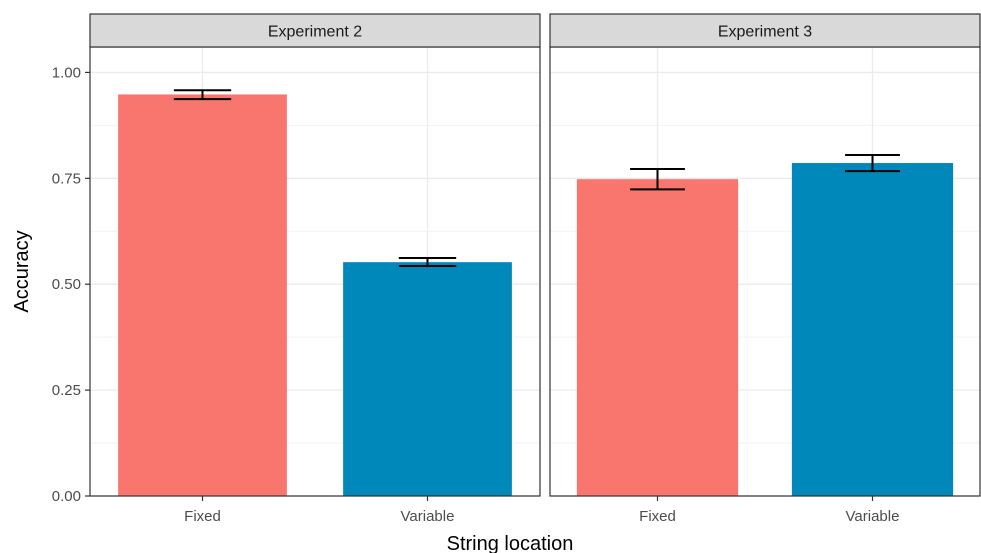  I want to click on y-axis-title: Accuracy, so click(22, 271).